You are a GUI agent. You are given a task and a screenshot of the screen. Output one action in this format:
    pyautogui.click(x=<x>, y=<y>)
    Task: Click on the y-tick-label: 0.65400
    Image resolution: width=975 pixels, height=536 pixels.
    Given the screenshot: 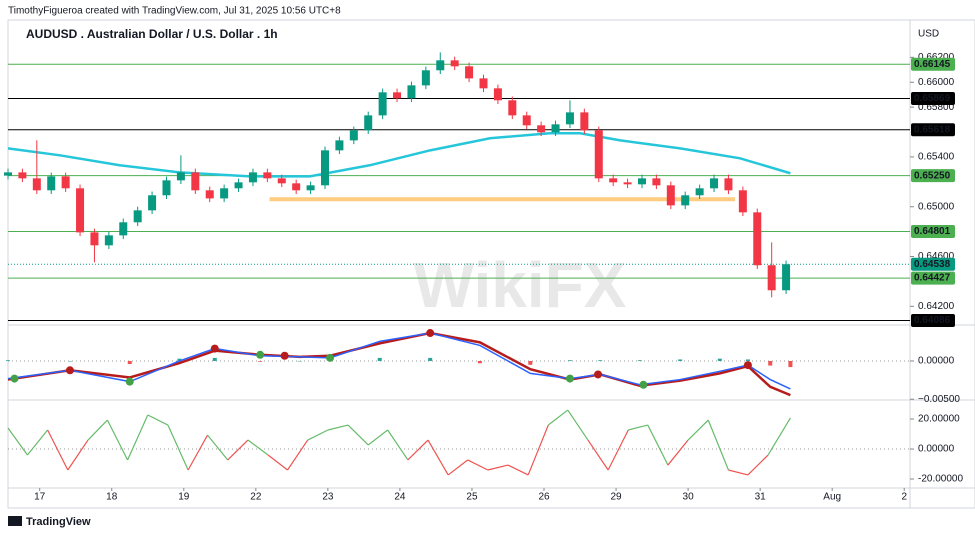 What is the action you would take?
    pyautogui.click(x=936, y=157)
    